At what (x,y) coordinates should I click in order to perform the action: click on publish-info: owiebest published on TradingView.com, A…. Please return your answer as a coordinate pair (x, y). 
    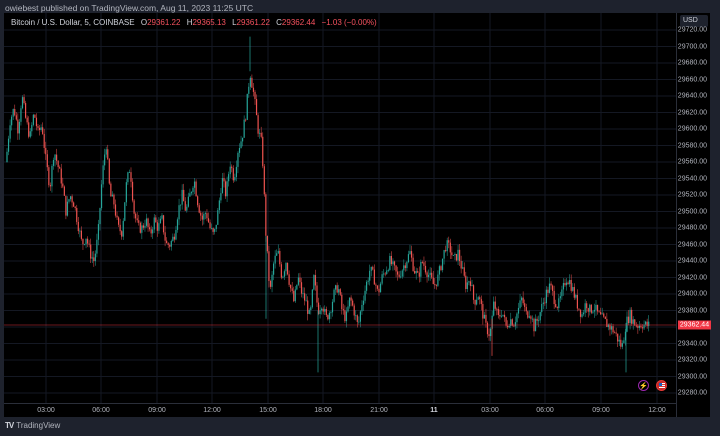
    Looking at the image, I should click on (129, 8).